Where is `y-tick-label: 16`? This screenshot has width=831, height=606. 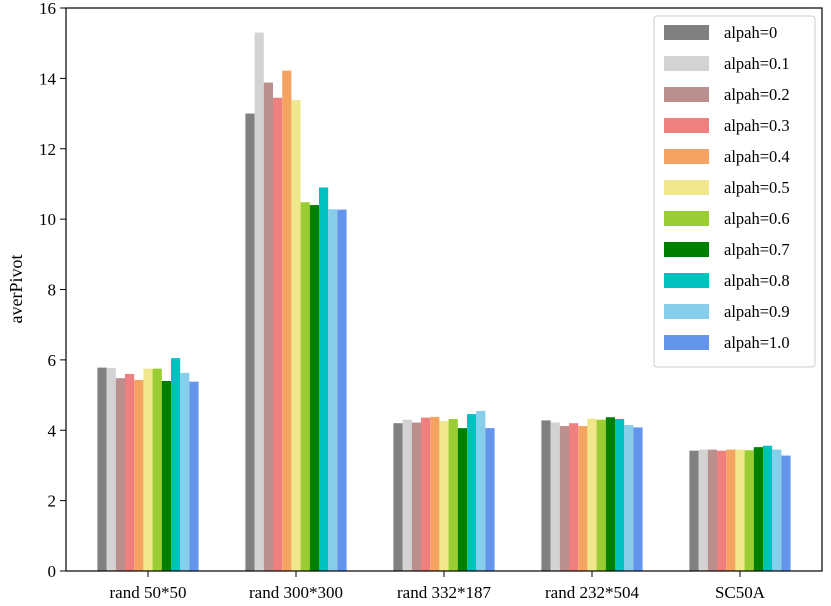 y-tick-label: 16 is located at coordinates (47, 9).